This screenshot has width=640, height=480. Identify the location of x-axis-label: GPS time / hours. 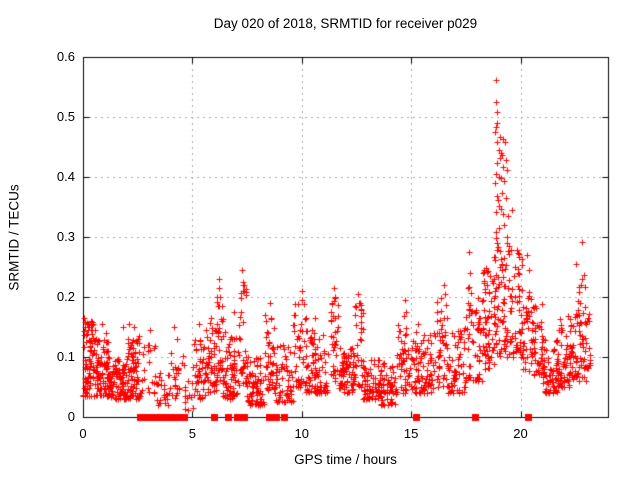
(345, 459).